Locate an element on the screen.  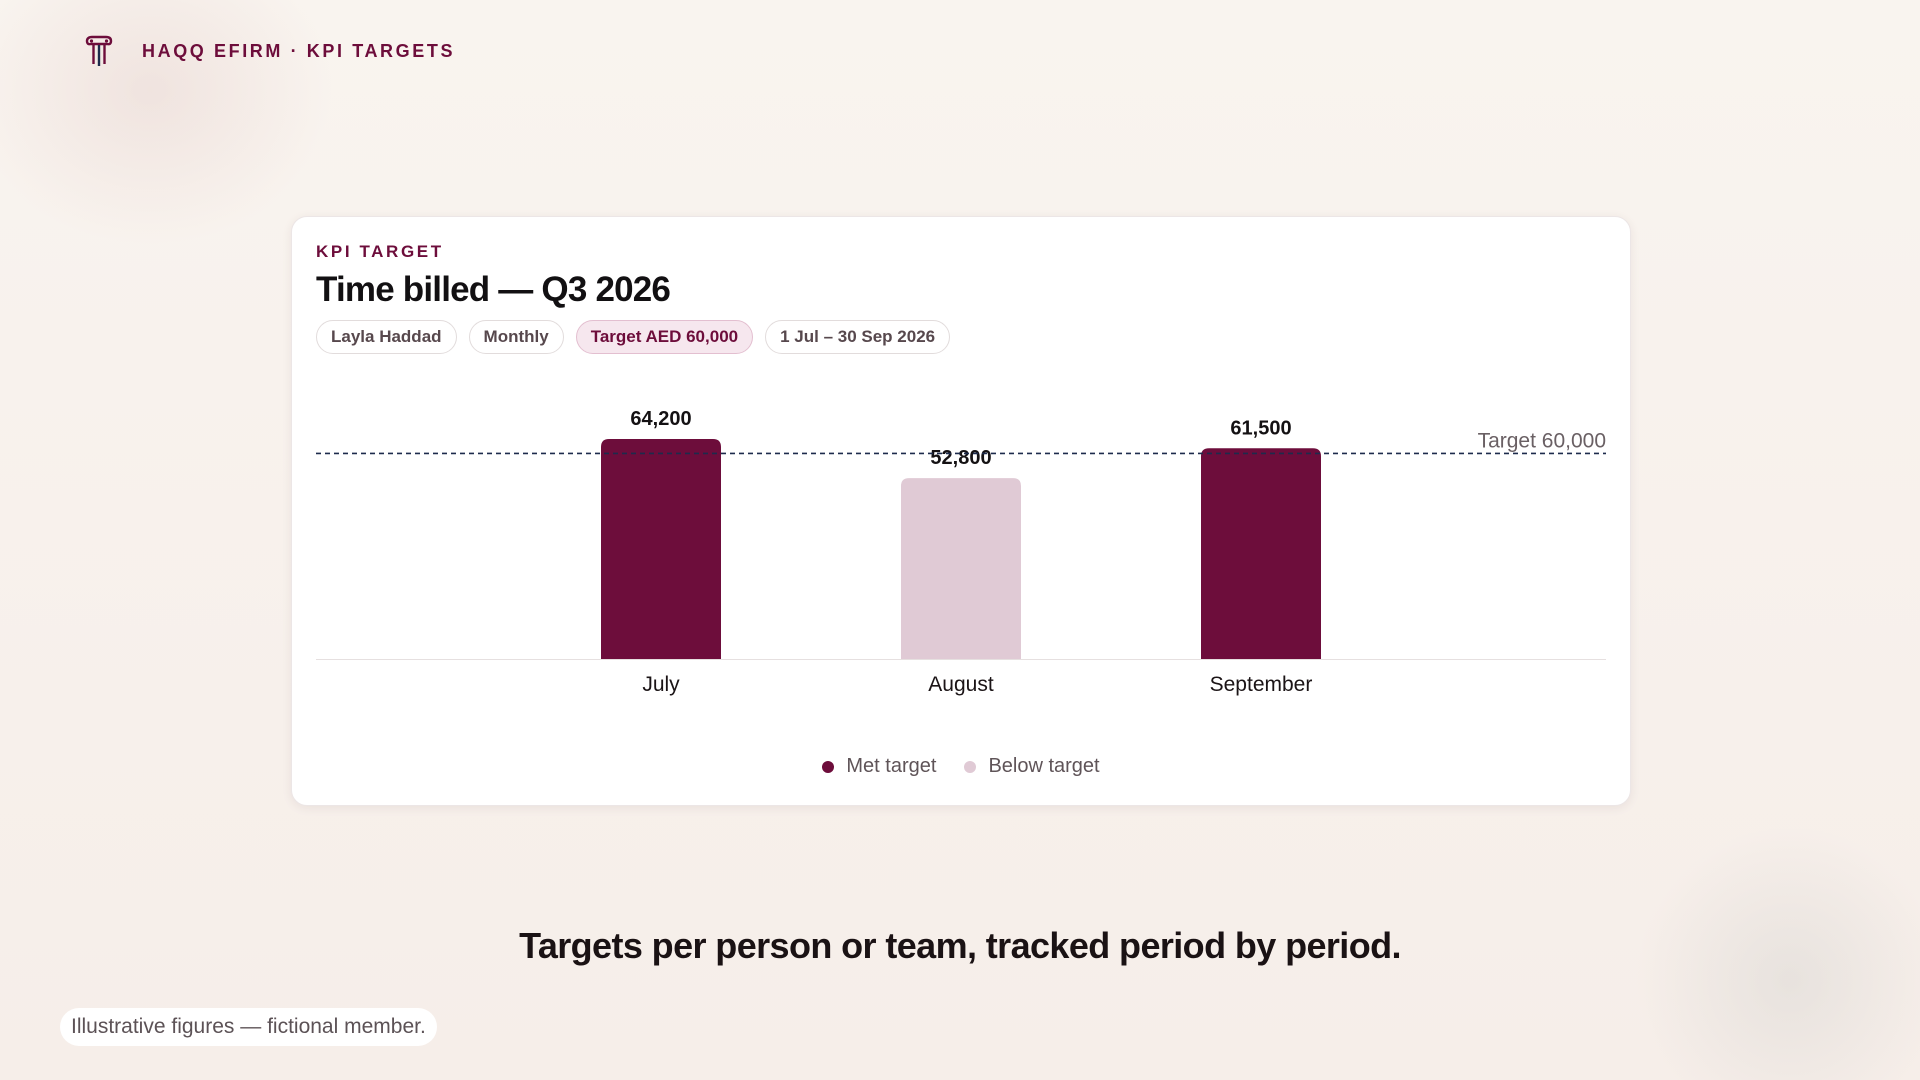
filter-target: Target AED 60,000 is located at coordinates (664, 337).